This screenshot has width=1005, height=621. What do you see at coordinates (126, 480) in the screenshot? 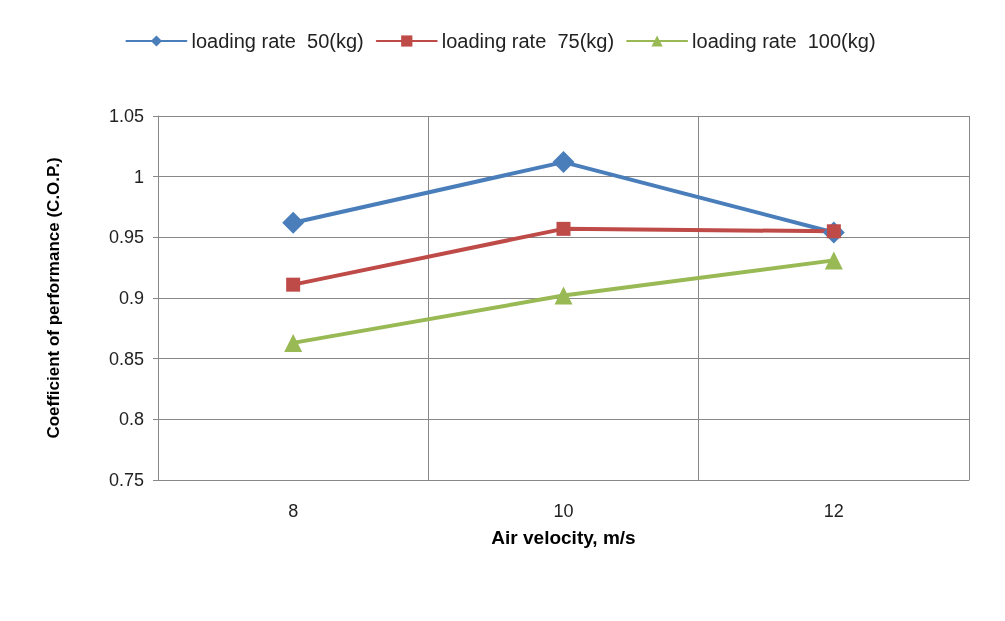
I see `y-tick-label: 0.75` at bounding box center [126, 480].